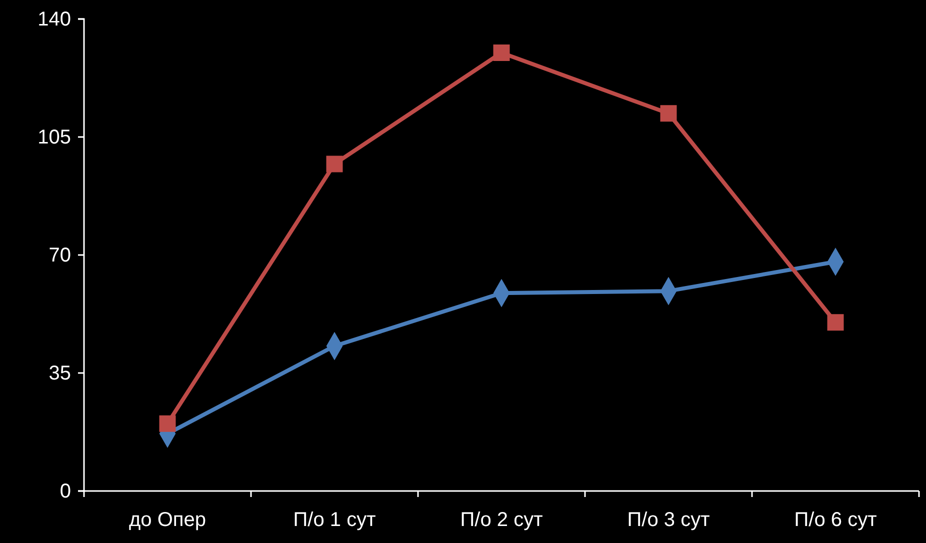  I want to click on x-tick-label: П/о 6 сут, so click(835, 520).